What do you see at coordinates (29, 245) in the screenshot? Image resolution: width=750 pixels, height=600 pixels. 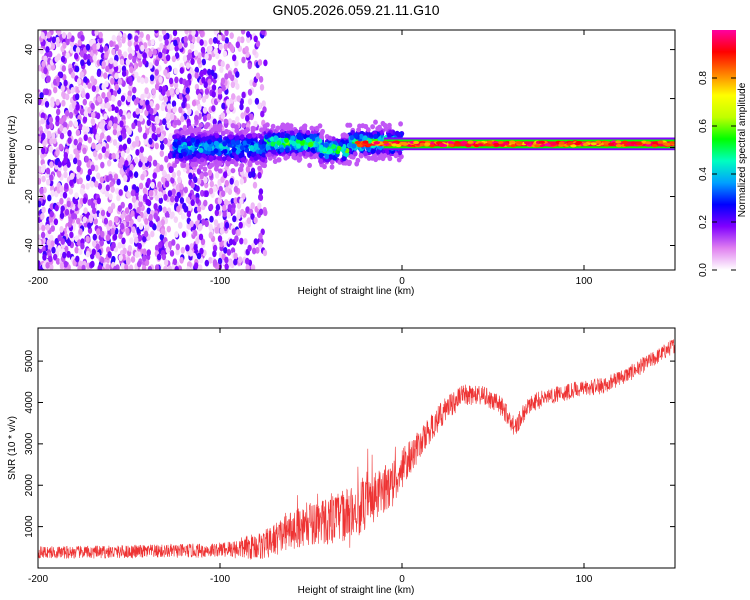 I see `y-tick-label: -40` at bounding box center [29, 245].